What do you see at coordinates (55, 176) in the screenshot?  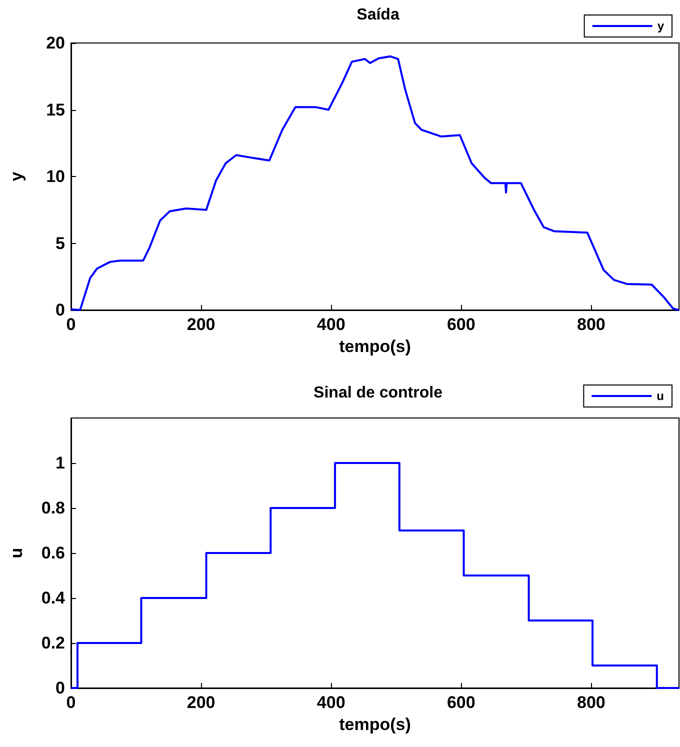 I see `y-tick-label: 10` at bounding box center [55, 176].